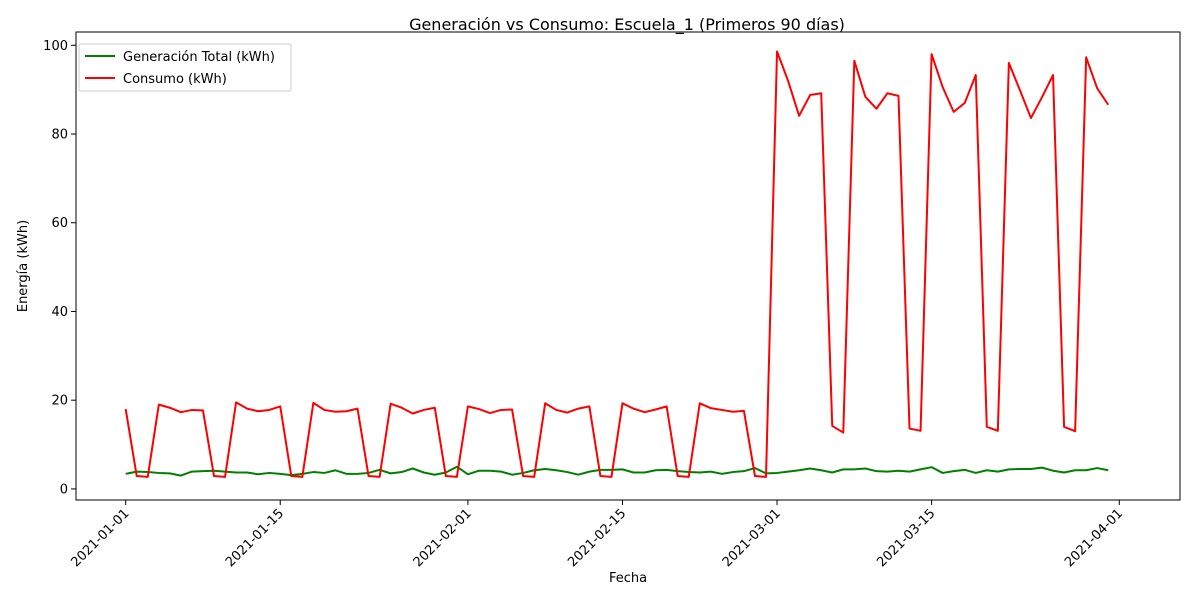  What do you see at coordinates (23, 266) in the screenshot?
I see `y-axis-label: Energía (kWh)` at bounding box center [23, 266].